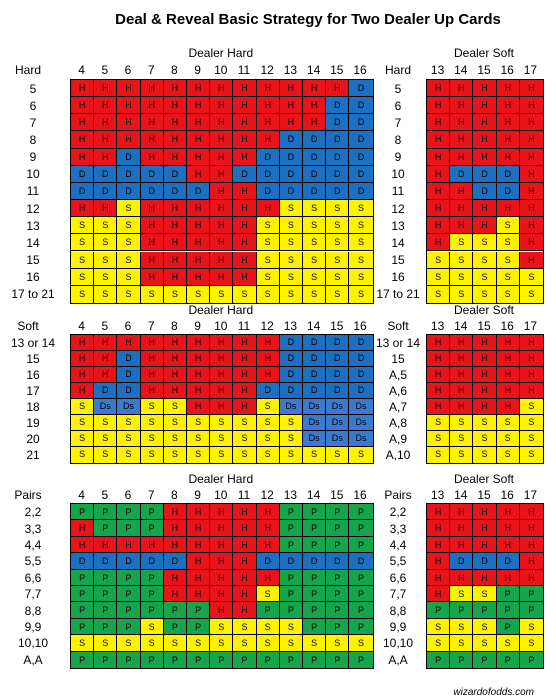 The width and height of the screenshot is (556, 700). I want to click on row-label: 2,2, so click(33, 512).